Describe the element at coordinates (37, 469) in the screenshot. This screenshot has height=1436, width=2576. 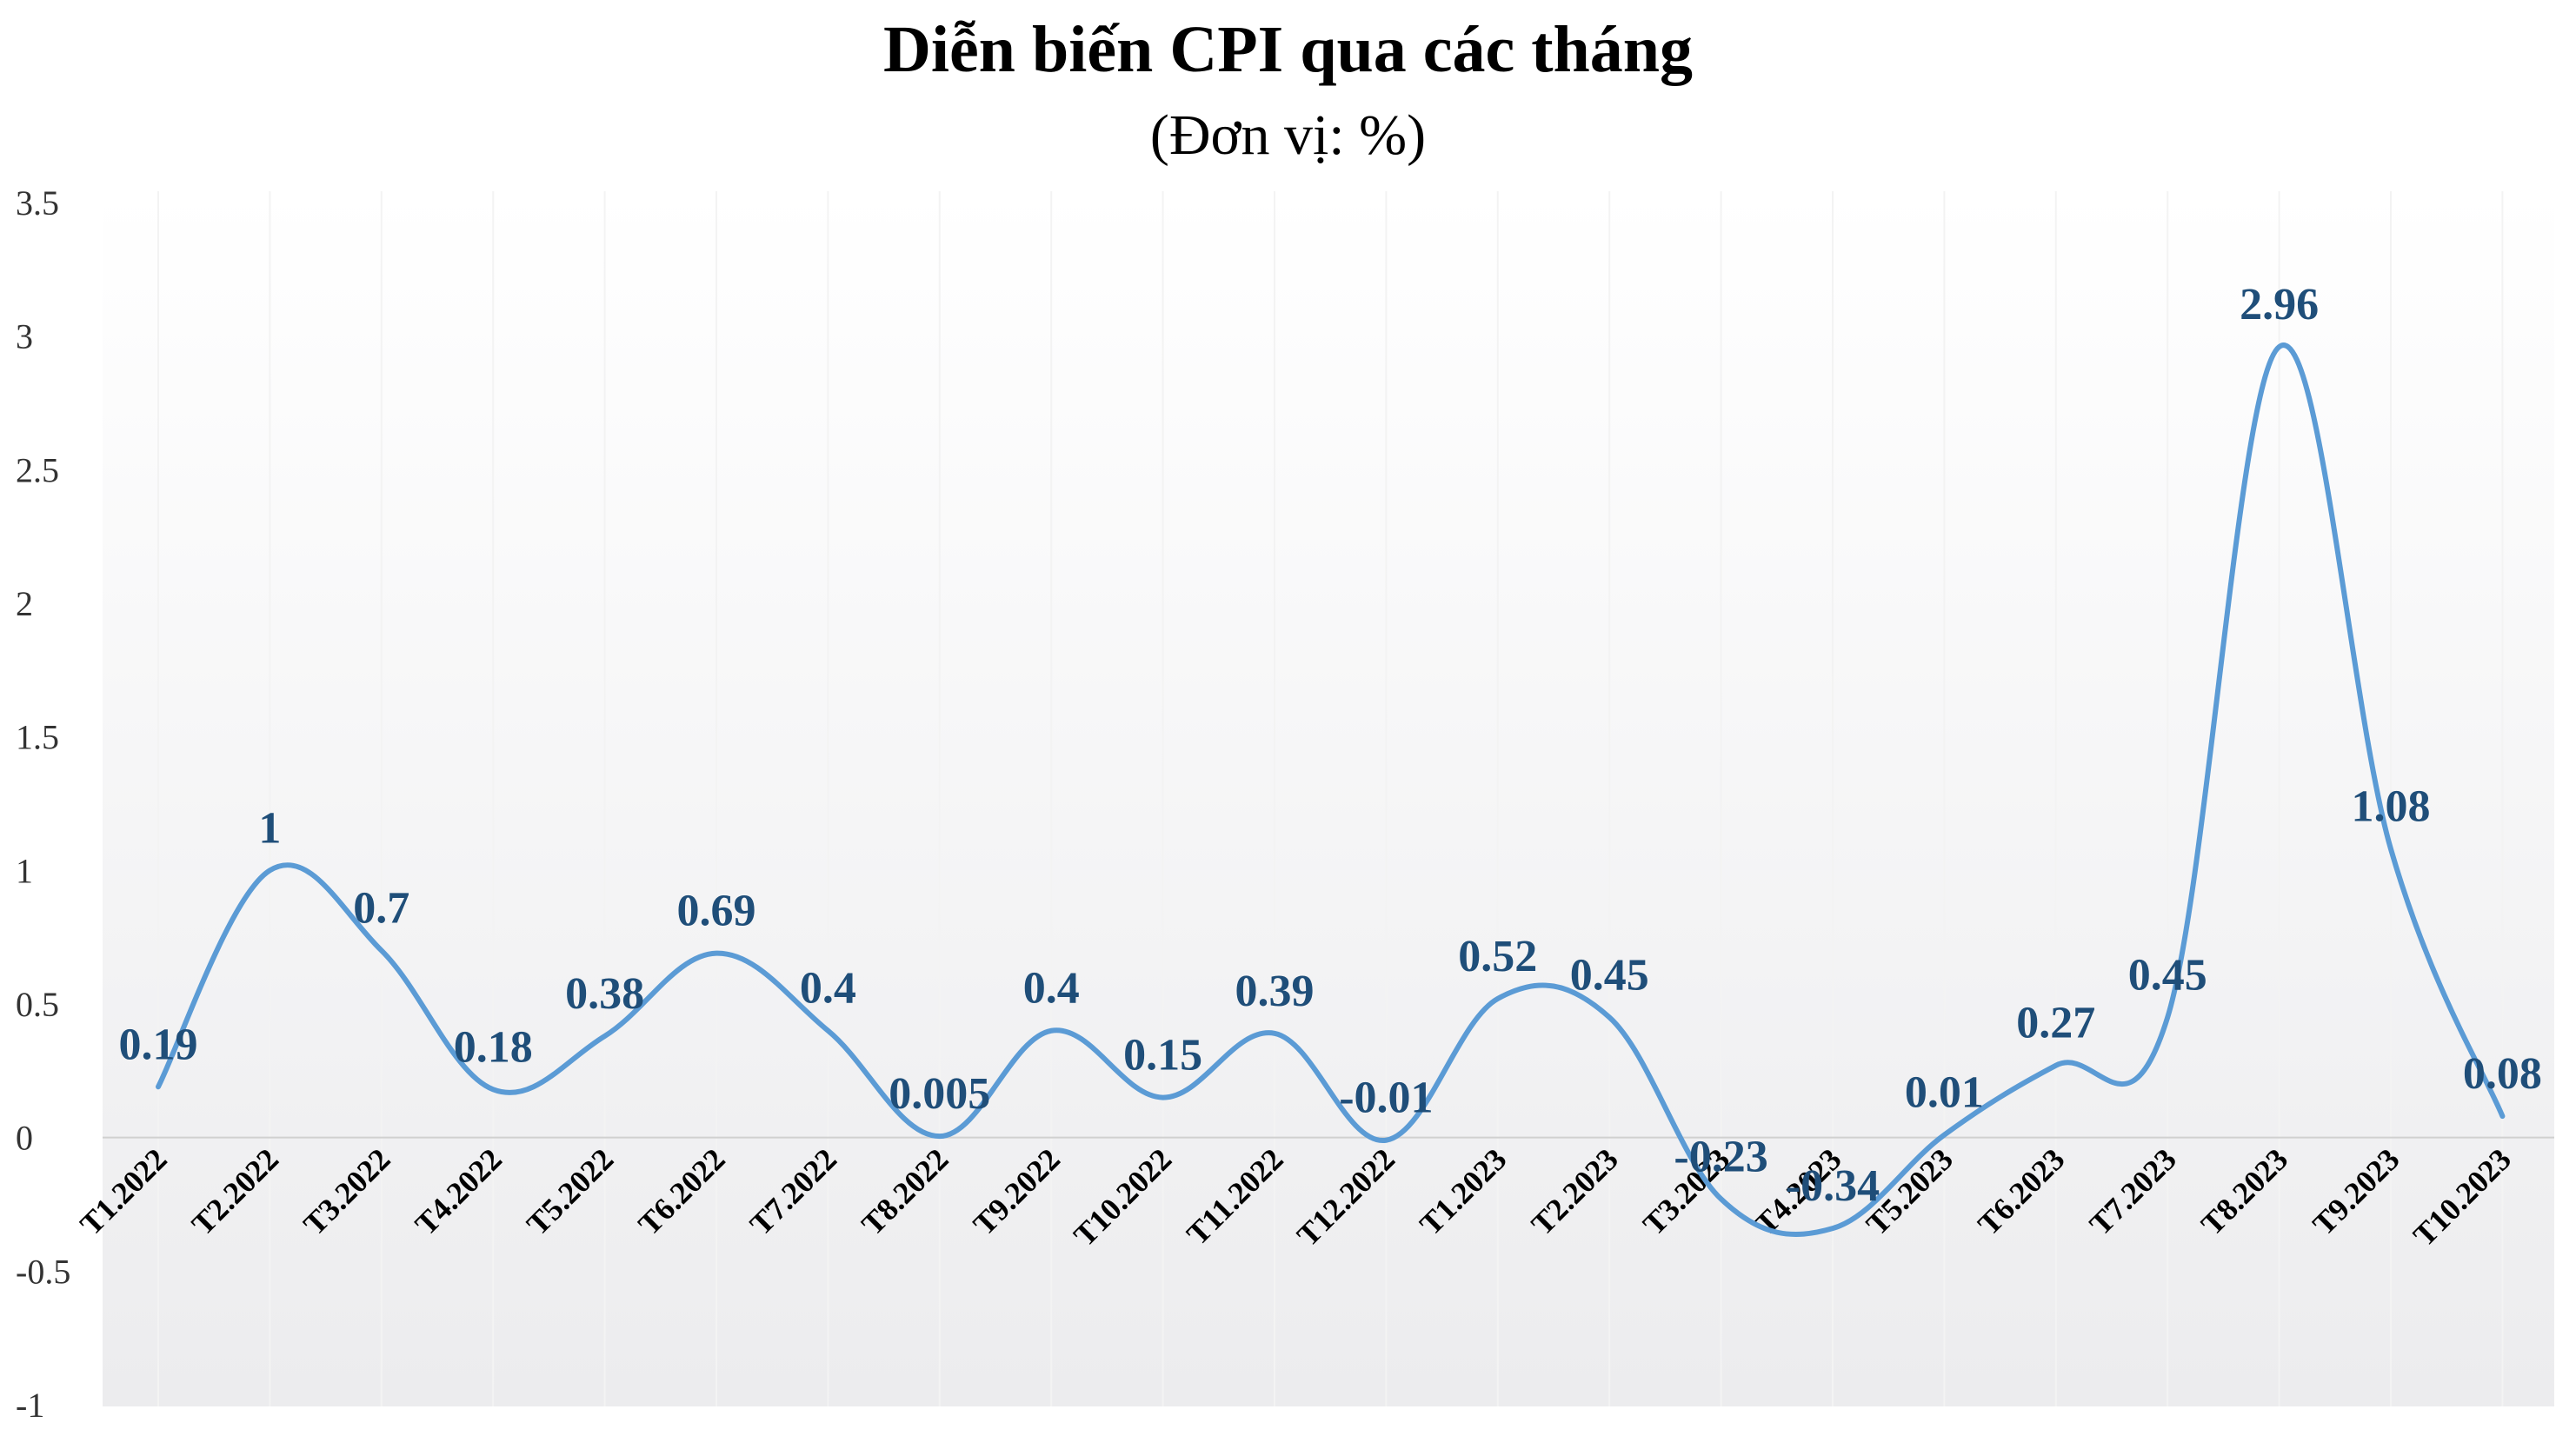
I see `y-tick-label: 2.5` at that location.